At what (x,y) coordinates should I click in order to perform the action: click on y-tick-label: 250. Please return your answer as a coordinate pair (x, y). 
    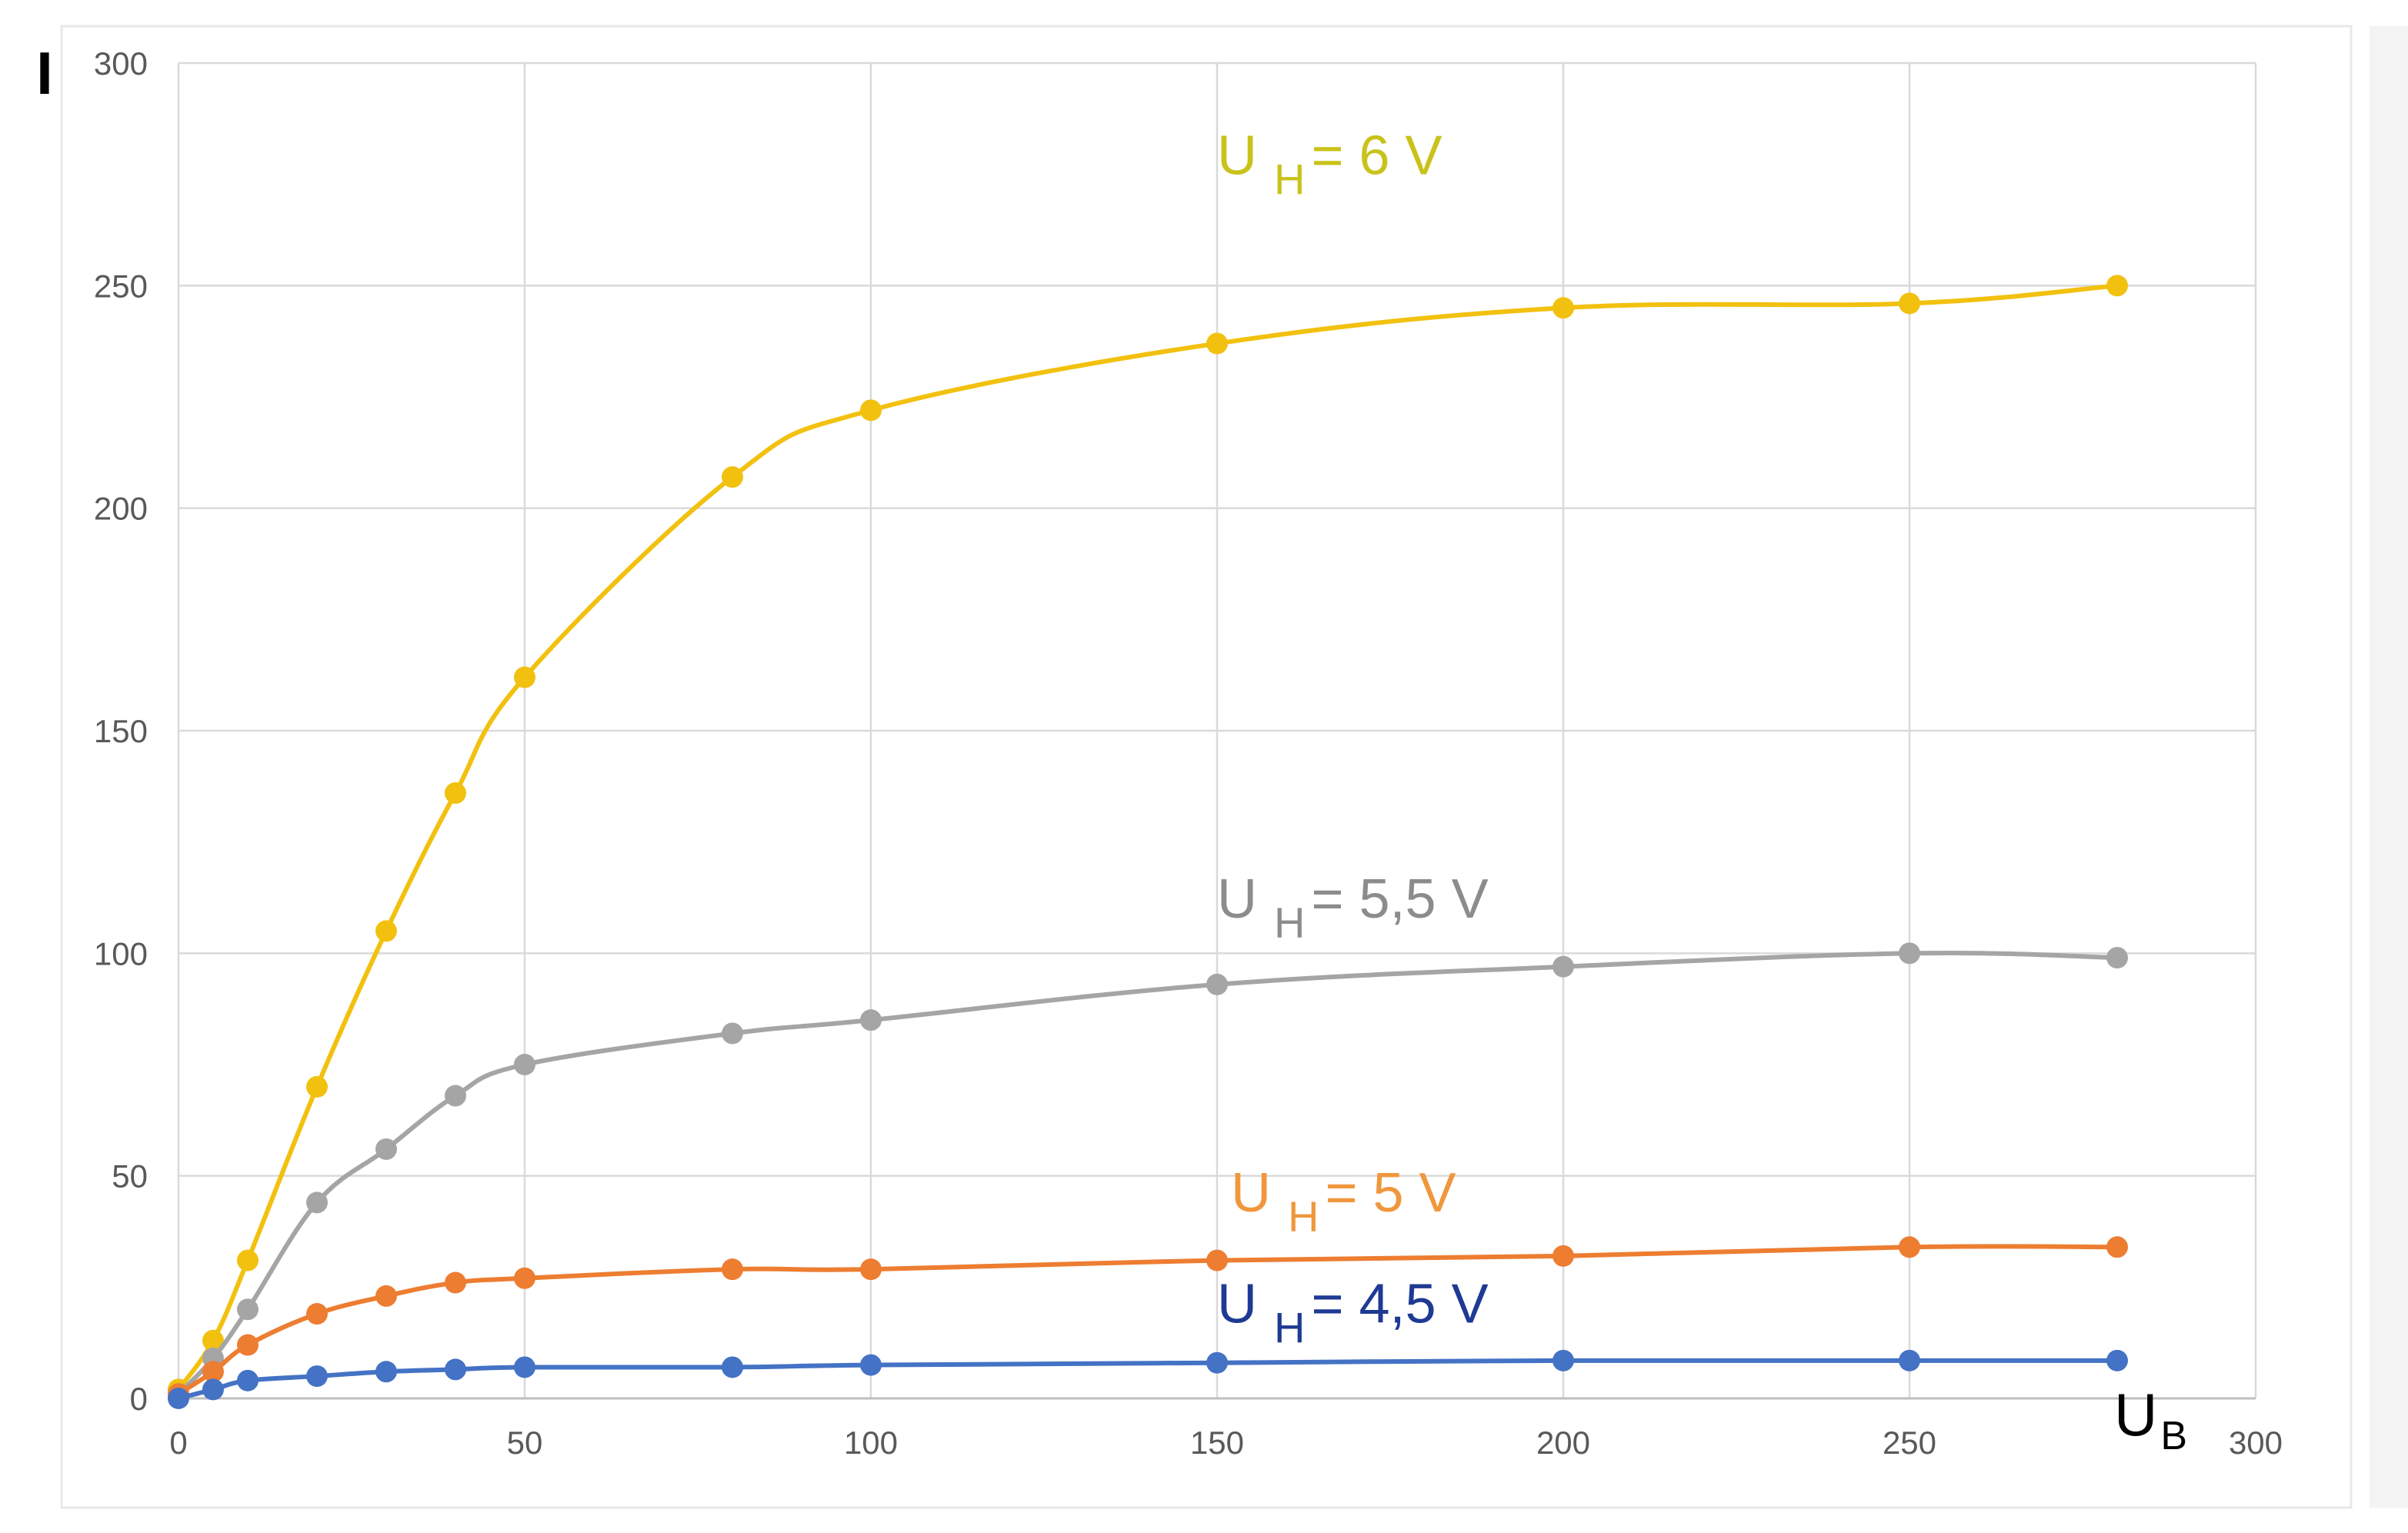
    Looking at the image, I should click on (121, 286).